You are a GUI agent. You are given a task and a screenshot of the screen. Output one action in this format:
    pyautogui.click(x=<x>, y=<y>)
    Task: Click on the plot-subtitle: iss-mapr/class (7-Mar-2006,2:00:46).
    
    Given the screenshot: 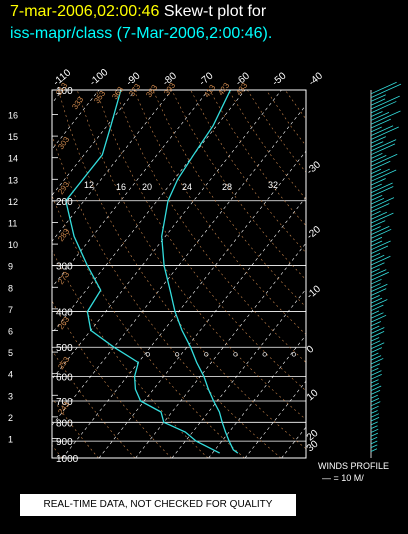 What is the action you would take?
    pyautogui.click(x=141, y=33)
    